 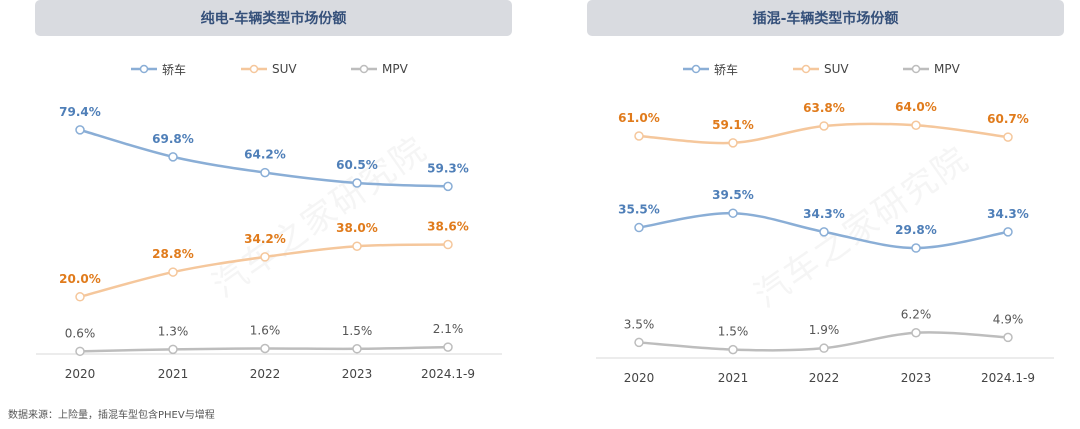 What do you see at coordinates (80, 279) in the screenshot?
I see `data-label-suv: 20.0%` at bounding box center [80, 279].